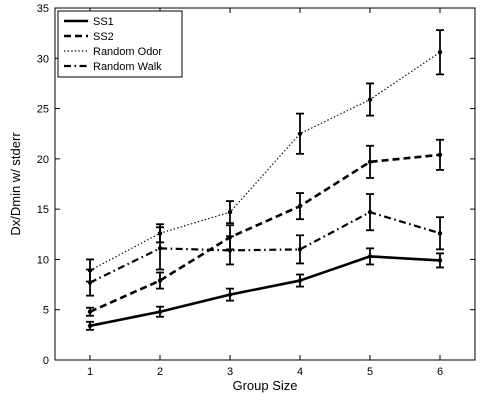  What do you see at coordinates (120, 44) in the screenshot?
I see `legend: SS1 SS2 Random Odor Random Walk` at bounding box center [120, 44].